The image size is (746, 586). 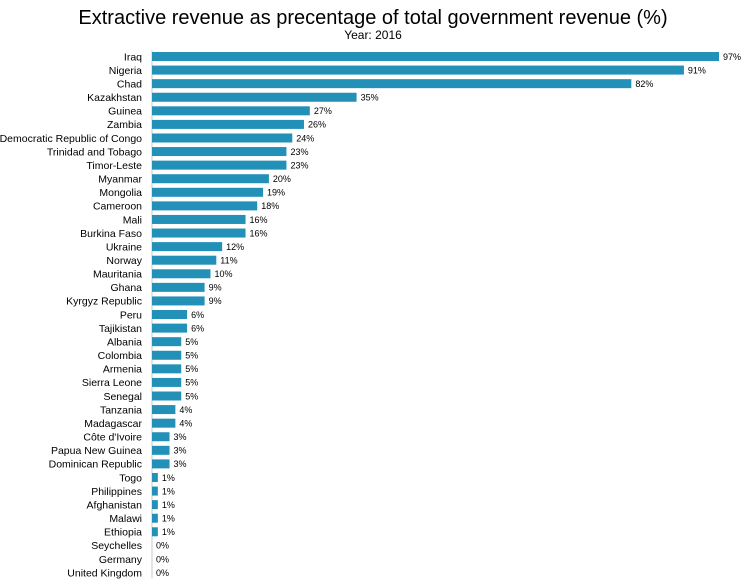 I want to click on category-label: Colombia, so click(x=120, y=356).